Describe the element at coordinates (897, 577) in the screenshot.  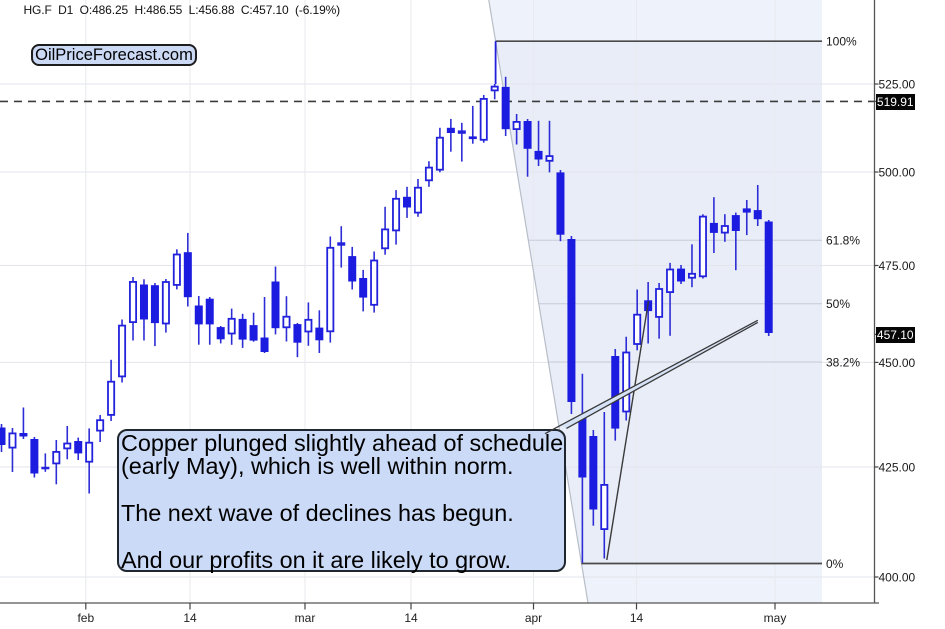
I see `svg-text: 400.00` at that location.